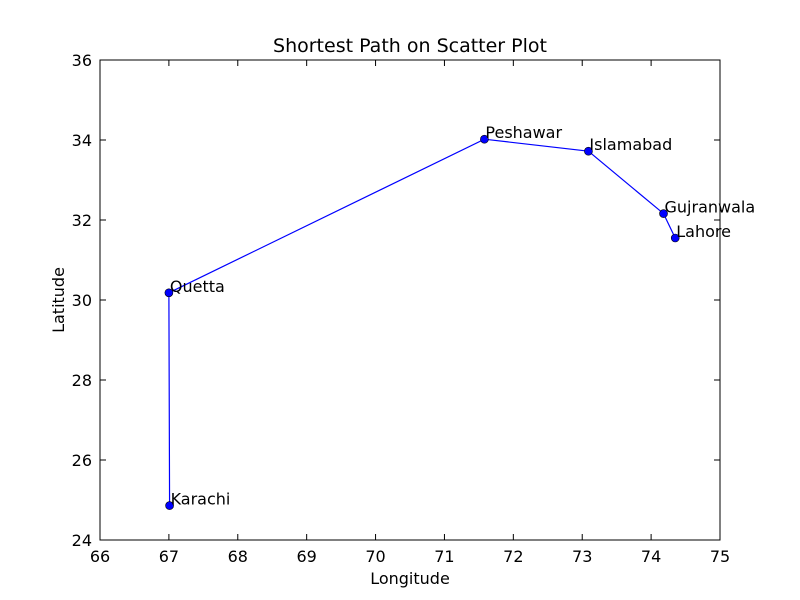 The width and height of the screenshot is (800, 600). I want to click on point-label-karachi: Karachi, so click(201, 499).